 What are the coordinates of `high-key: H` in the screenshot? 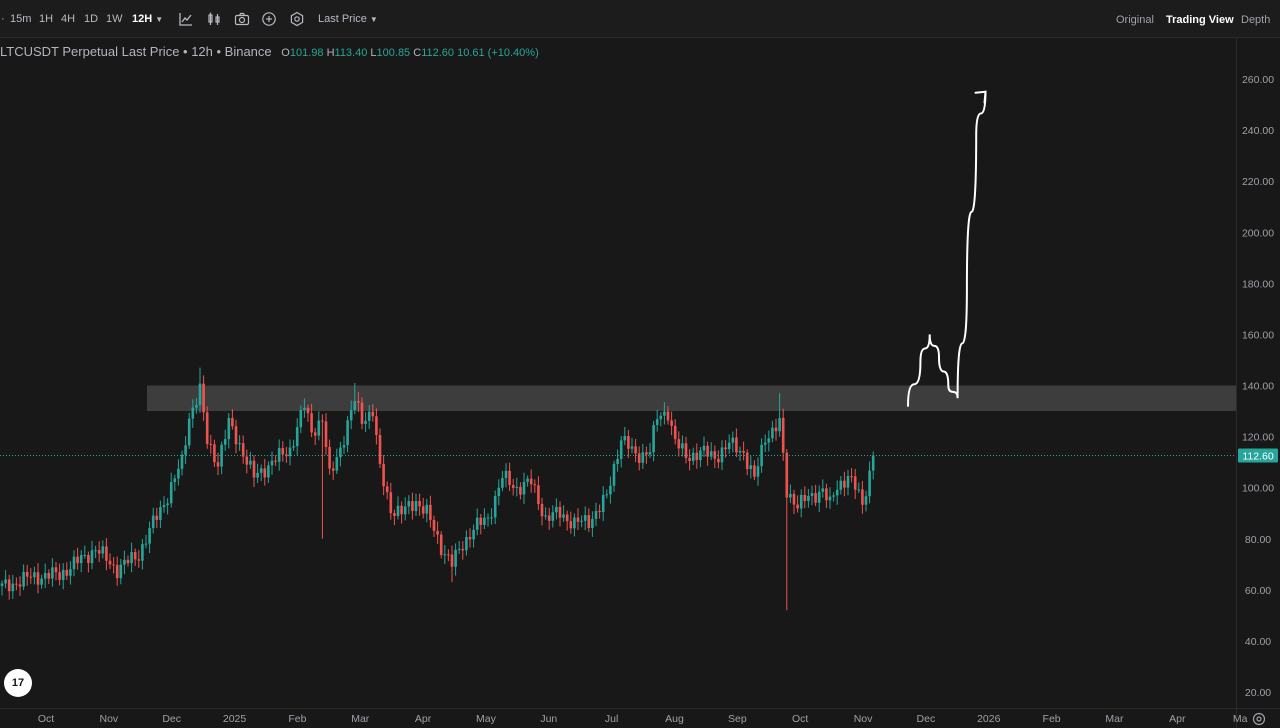 It's located at (330, 53).